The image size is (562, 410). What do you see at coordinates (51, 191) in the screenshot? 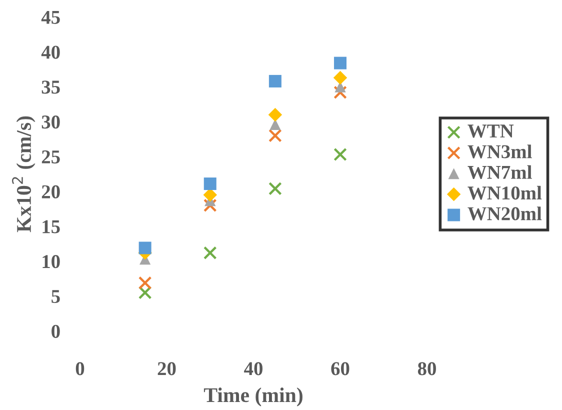
I see `y-tick-label: 20` at bounding box center [51, 191].